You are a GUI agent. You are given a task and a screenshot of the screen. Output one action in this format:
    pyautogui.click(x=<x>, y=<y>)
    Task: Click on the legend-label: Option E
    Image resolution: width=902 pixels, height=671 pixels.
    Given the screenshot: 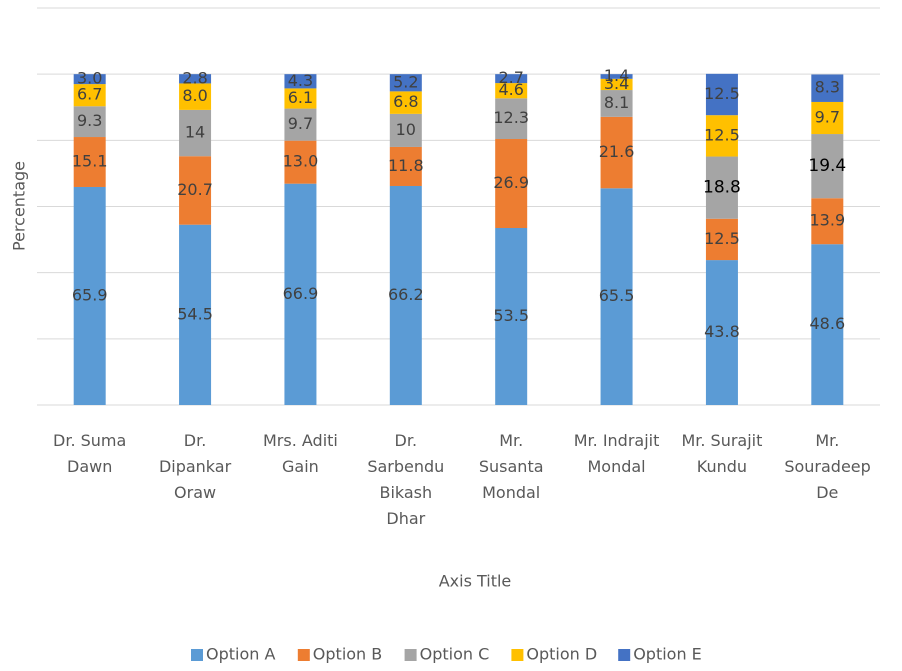 What is the action you would take?
    pyautogui.click(x=667, y=654)
    